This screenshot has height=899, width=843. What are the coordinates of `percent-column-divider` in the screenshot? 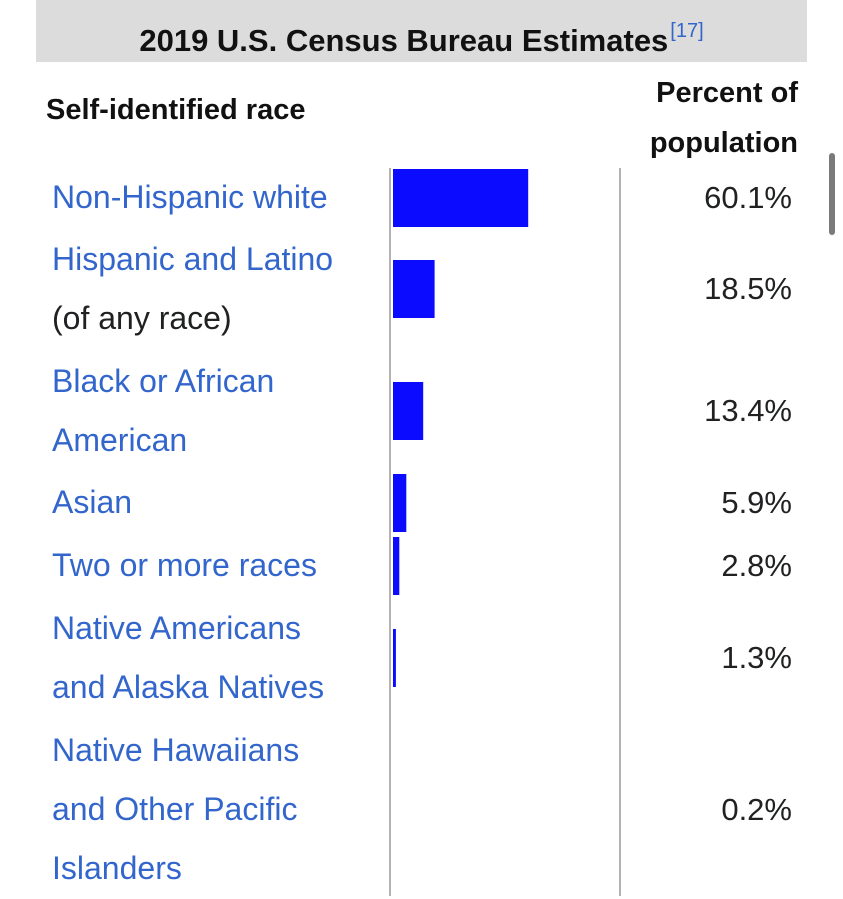 It's located at (620, 532).